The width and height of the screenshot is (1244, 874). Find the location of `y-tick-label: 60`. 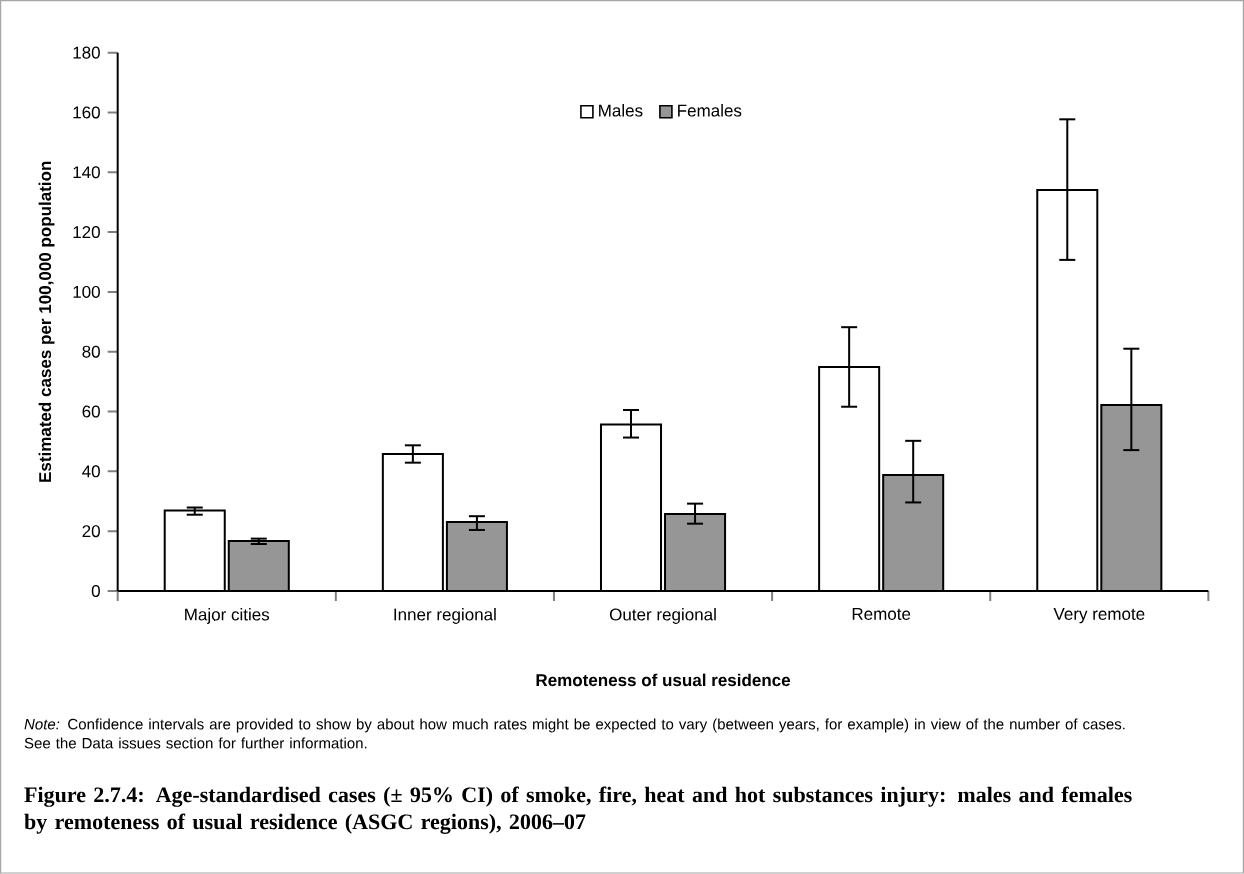

y-tick-label: 60 is located at coordinates (91, 411).